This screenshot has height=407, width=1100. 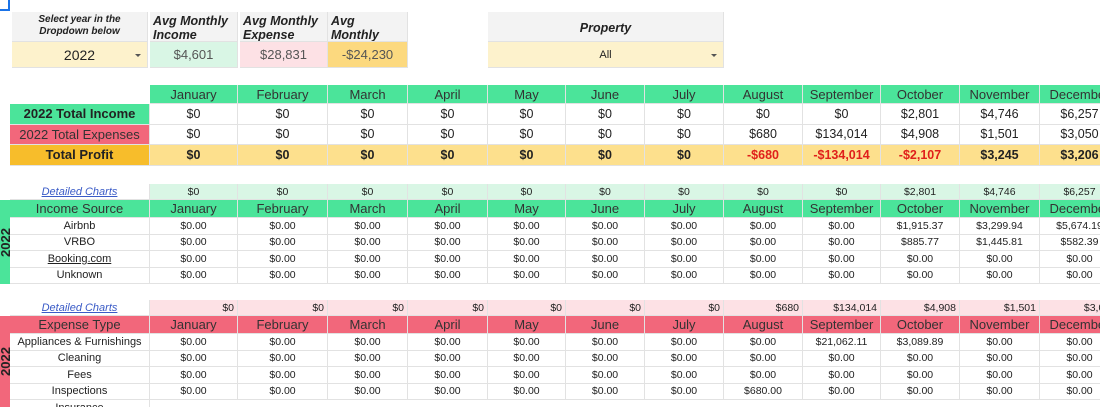 I want to click on row-value: $582.39, so click(x=1070, y=243).